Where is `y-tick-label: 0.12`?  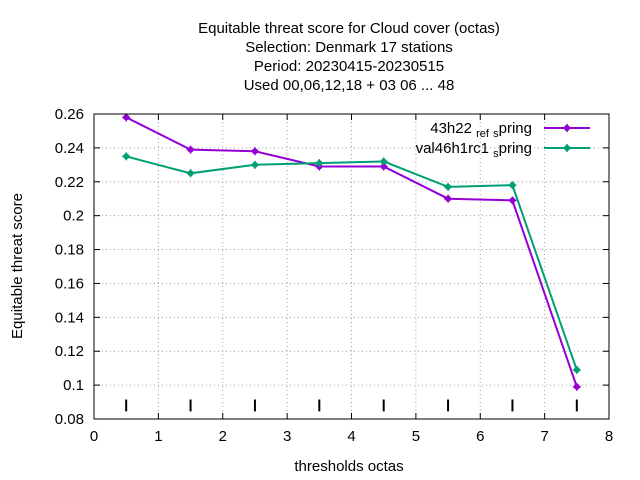
y-tick-label: 0.12 is located at coordinates (69, 351).